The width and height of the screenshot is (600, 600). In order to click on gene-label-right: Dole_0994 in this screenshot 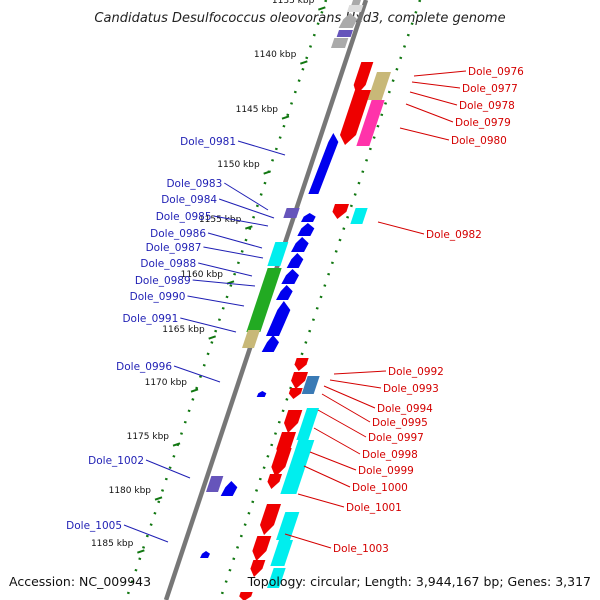, I will do `click(405, 409)`.